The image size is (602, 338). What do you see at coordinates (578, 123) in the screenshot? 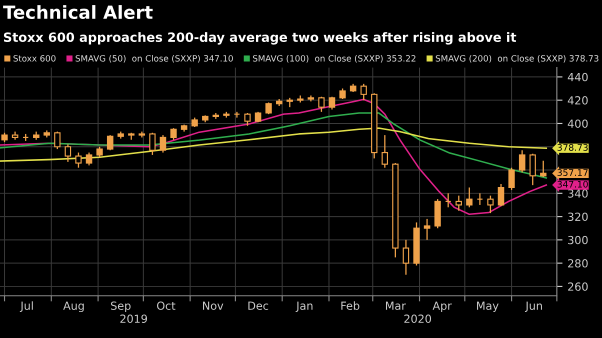
I see `y-tick-label: 400` at bounding box center [578, 123].